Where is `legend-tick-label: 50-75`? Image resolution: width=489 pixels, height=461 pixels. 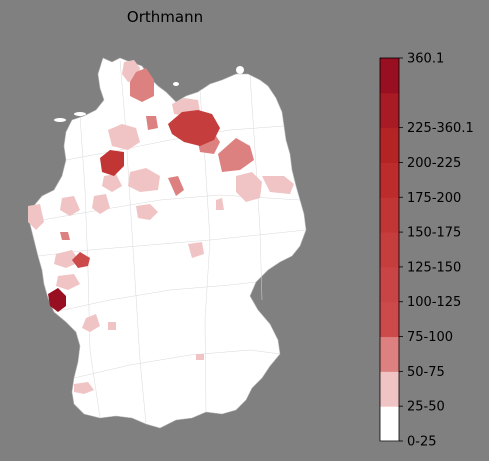
legend-tick-label: 50-75 is located at coordinates (426, 372).